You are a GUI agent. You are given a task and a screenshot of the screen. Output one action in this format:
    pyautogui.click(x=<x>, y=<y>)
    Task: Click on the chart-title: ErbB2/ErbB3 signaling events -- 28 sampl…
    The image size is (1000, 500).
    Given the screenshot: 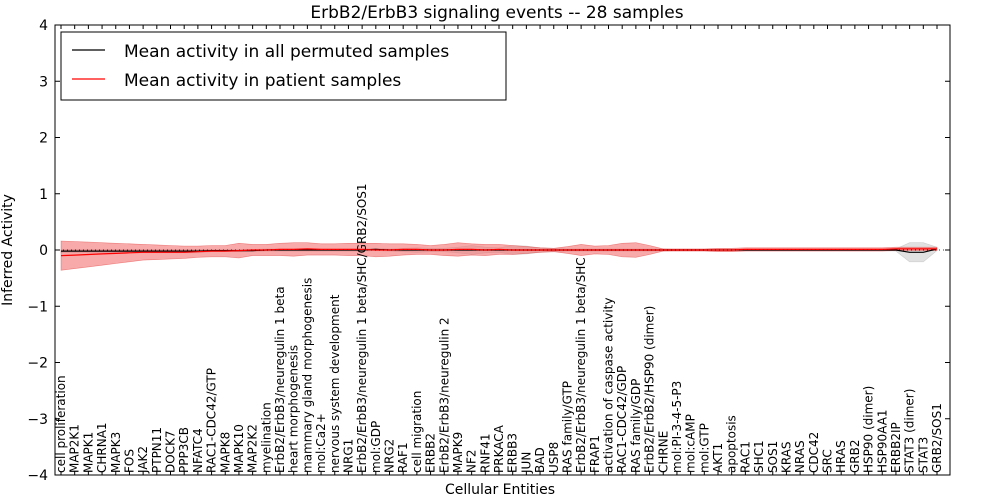 What is the action you would take?
    pyautogui.click(x=496, y=13)
    